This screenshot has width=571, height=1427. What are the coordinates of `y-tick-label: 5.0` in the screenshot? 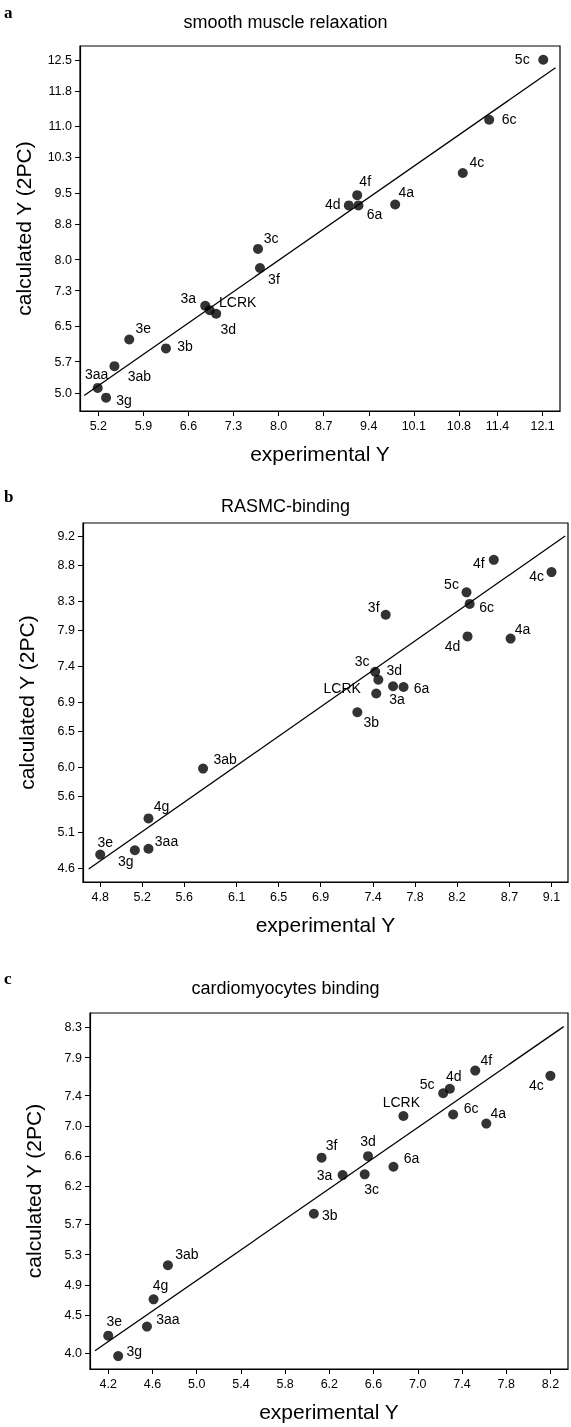 It's located at (63, 392).